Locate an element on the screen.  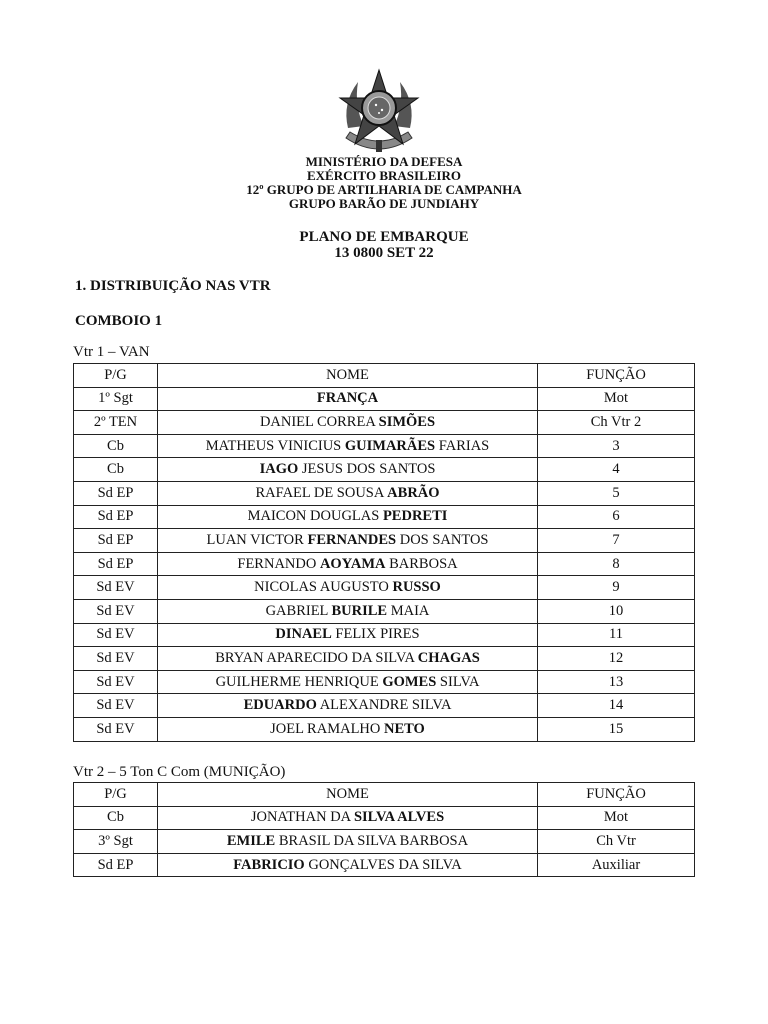
name-bold: SIMÕES is located at coordinates (407, 421).